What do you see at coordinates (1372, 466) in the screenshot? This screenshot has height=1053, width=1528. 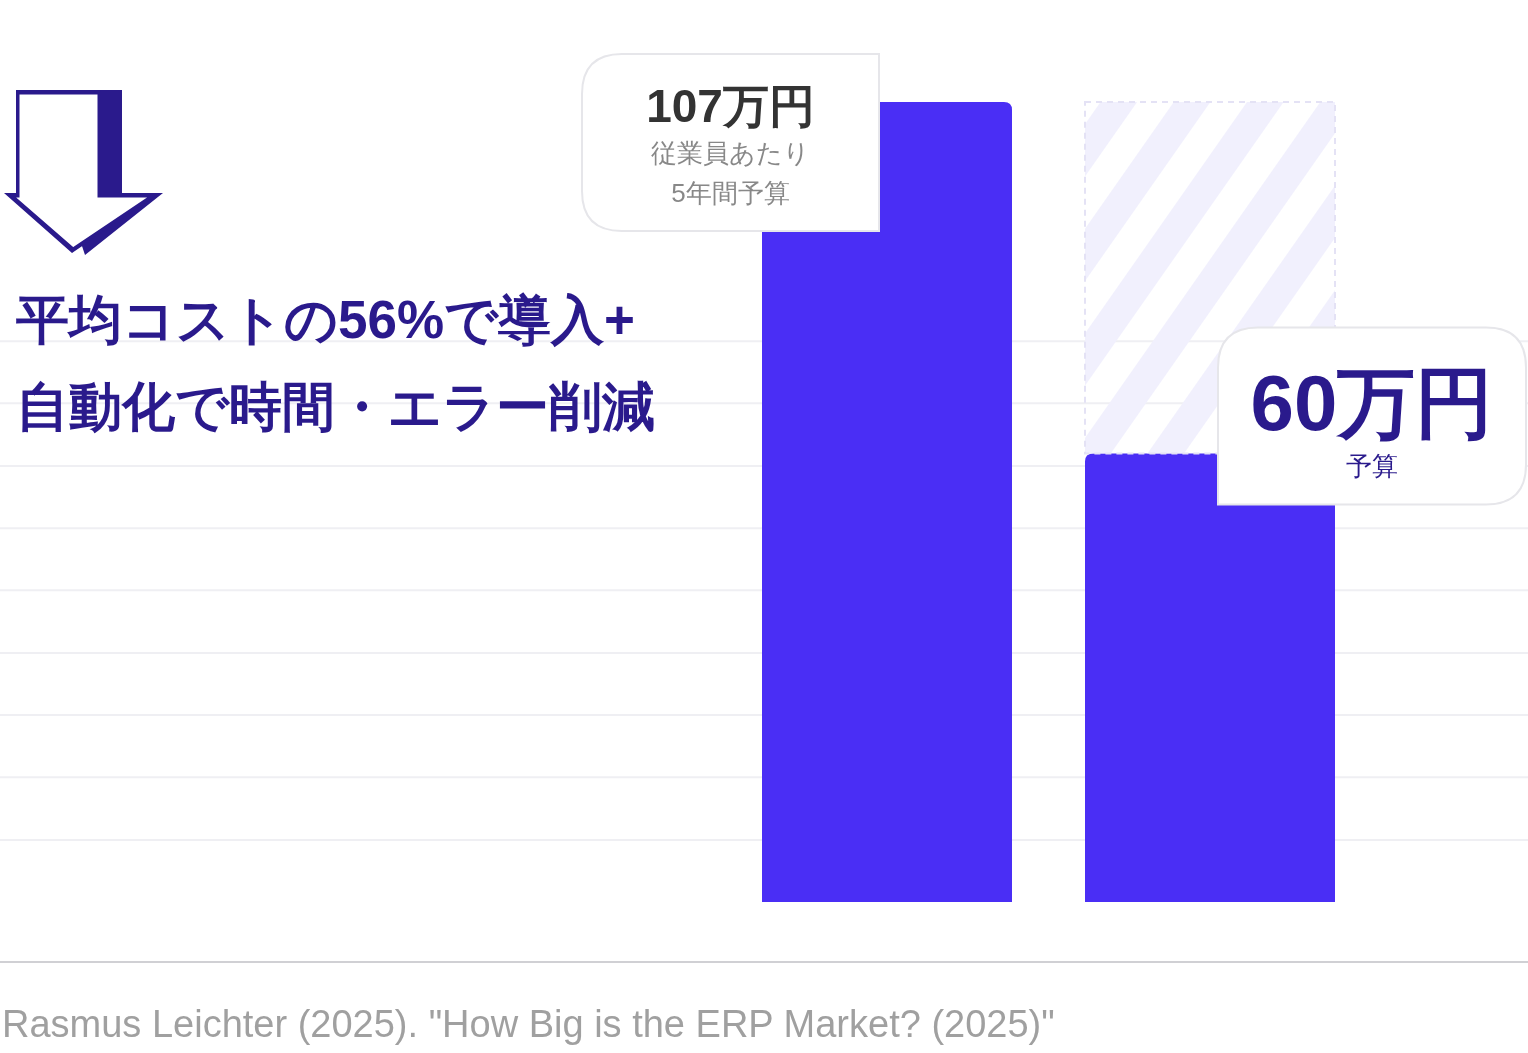 I see `annotation: 予算` at bounding box center [1372, 466].